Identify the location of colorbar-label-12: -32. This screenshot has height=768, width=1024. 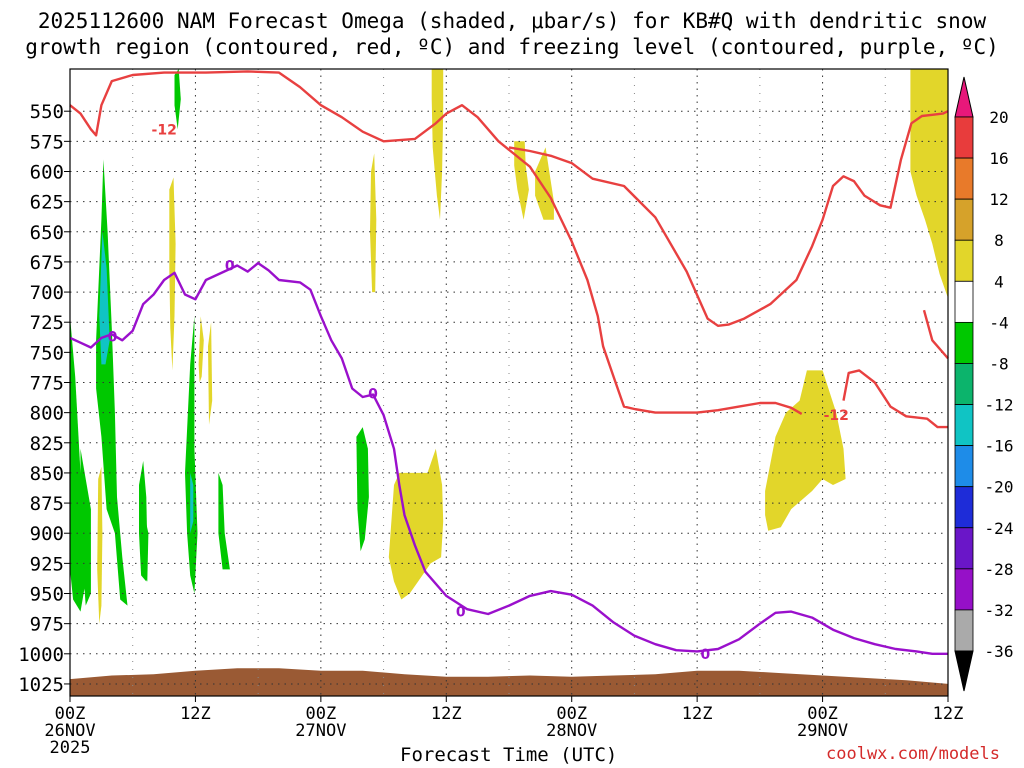
(999, 610).